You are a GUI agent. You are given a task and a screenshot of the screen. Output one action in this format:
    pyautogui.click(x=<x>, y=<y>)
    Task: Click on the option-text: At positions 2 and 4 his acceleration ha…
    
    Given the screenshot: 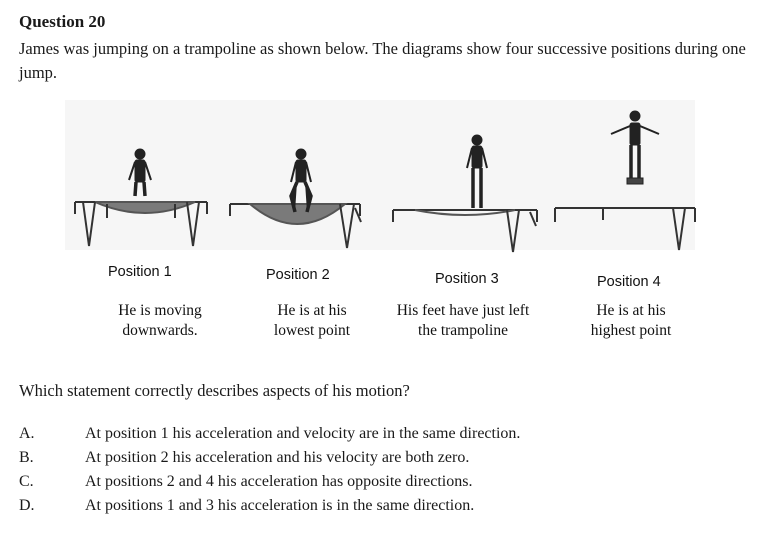 What is the action you would take?
    pyautogui.click(x=279, y=481)
    